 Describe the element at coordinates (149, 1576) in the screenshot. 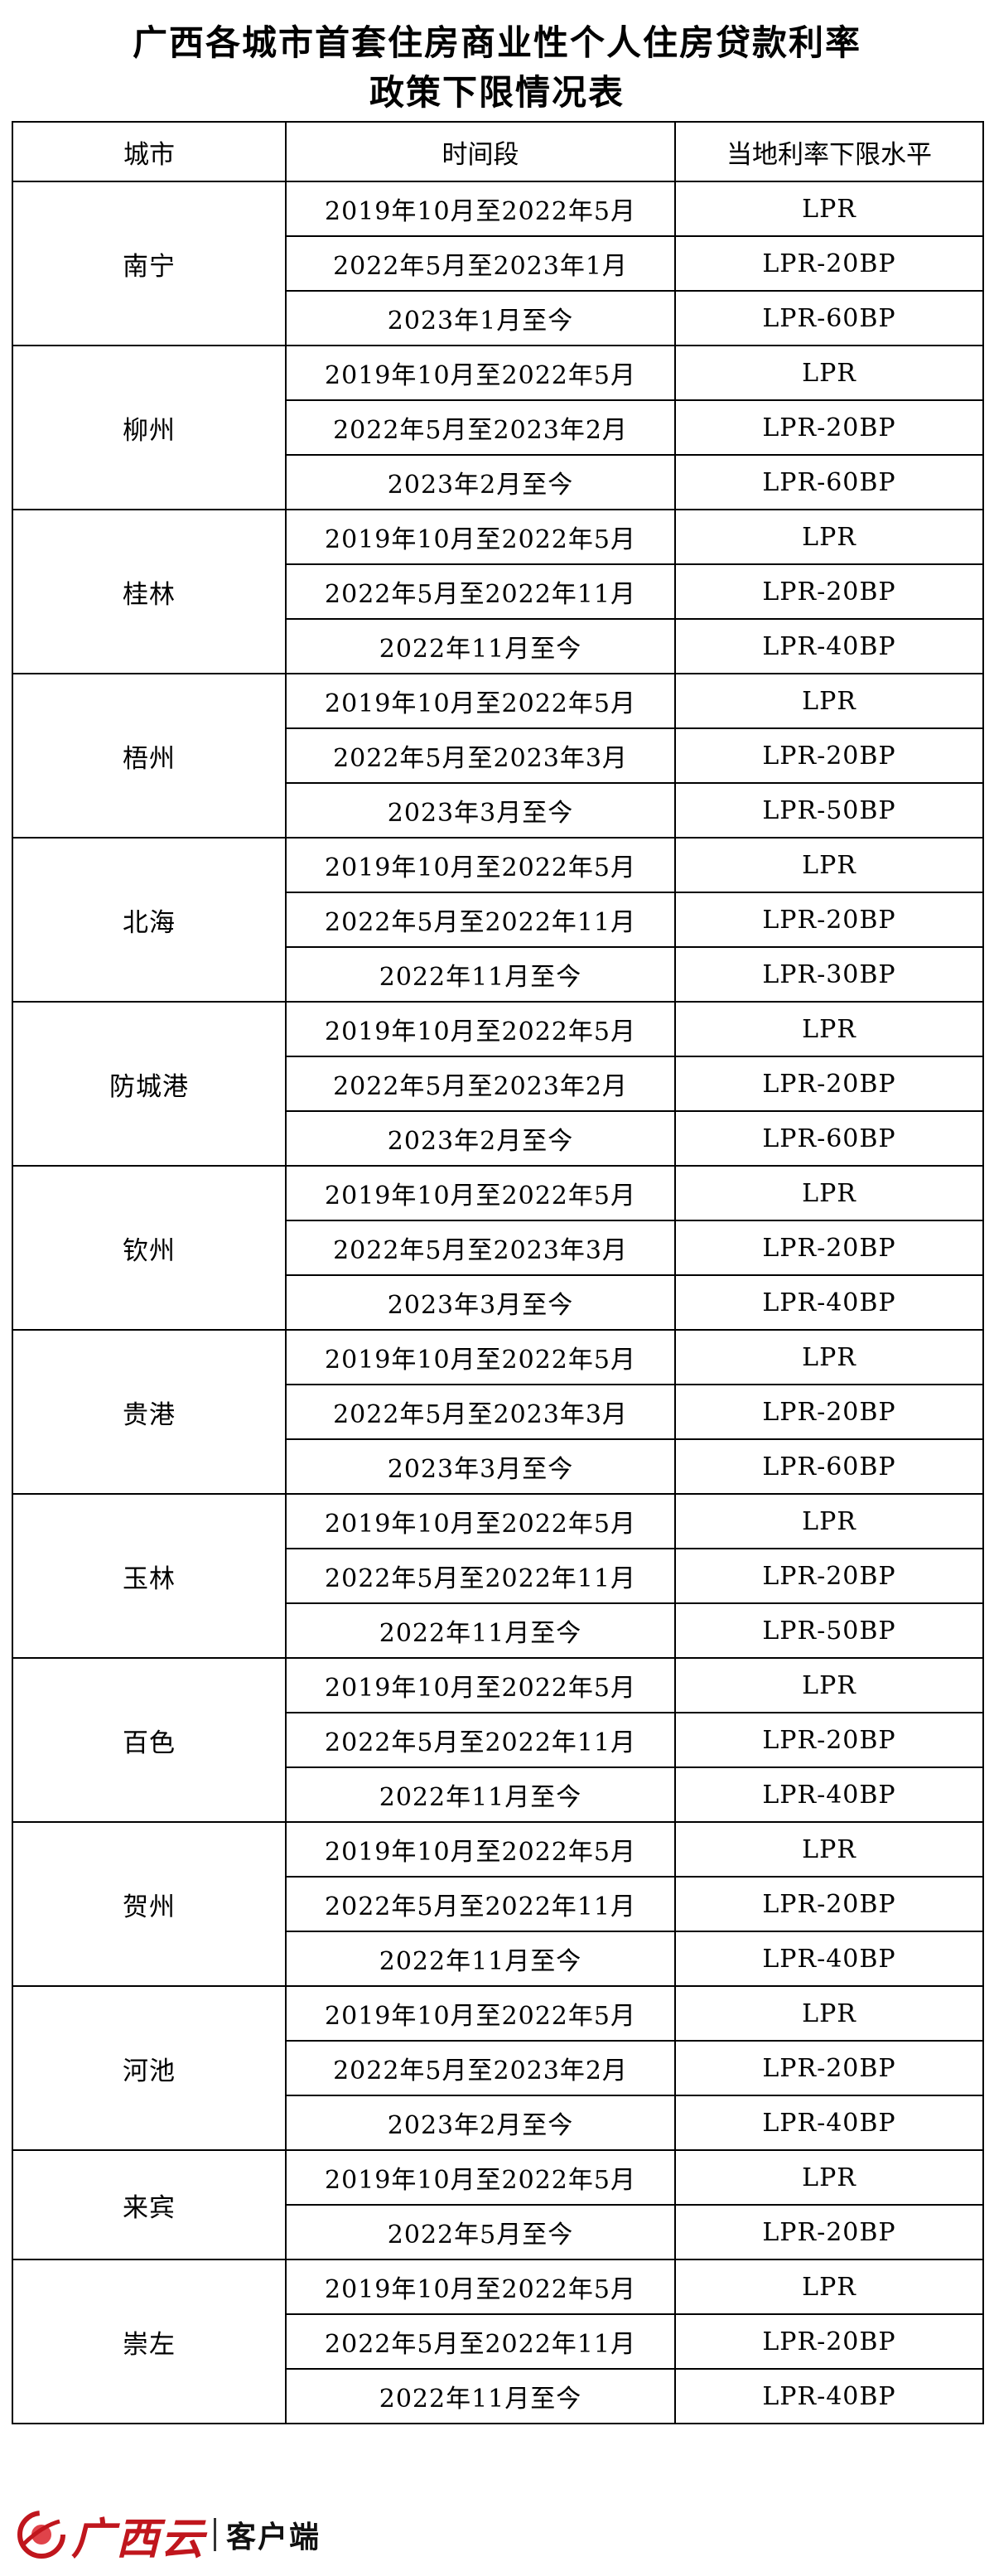

I see `city-cell: 玉林` at that location.